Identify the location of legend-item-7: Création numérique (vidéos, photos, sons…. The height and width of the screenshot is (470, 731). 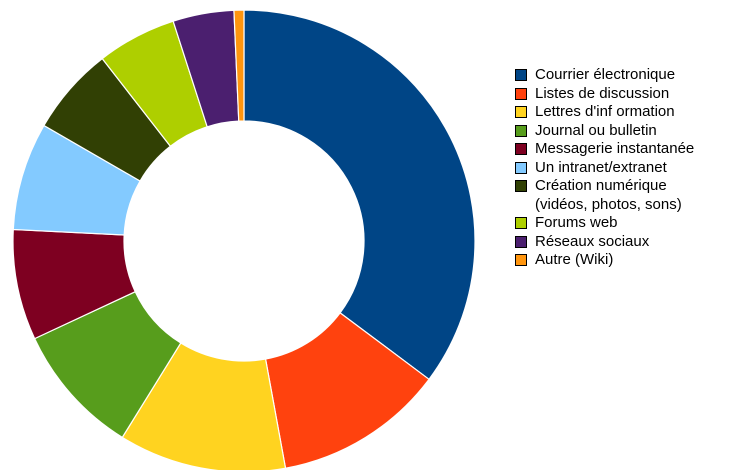
(621, 195).